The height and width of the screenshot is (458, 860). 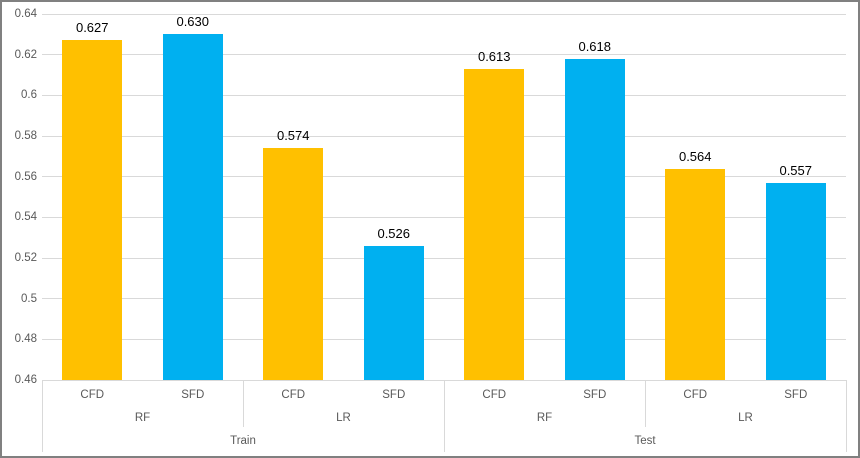 I want to click on y-tick-label: 0.62, so click(x=25, y=54).